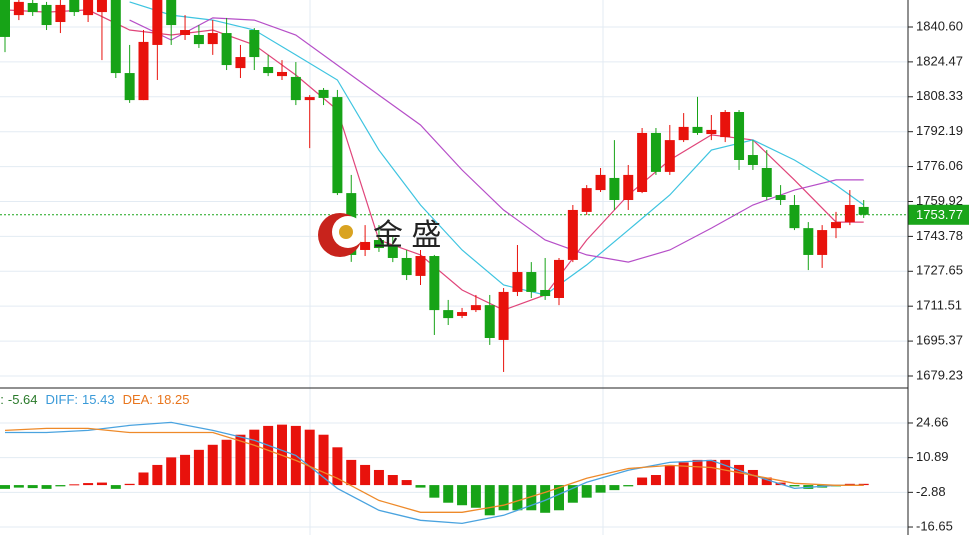 The height and width of the screenshot is (535, 969). What do you see at coordinates (939, 374) in the screenshot?
I see `y-tick-label: 1679.23` at bounding box center [939, 374].